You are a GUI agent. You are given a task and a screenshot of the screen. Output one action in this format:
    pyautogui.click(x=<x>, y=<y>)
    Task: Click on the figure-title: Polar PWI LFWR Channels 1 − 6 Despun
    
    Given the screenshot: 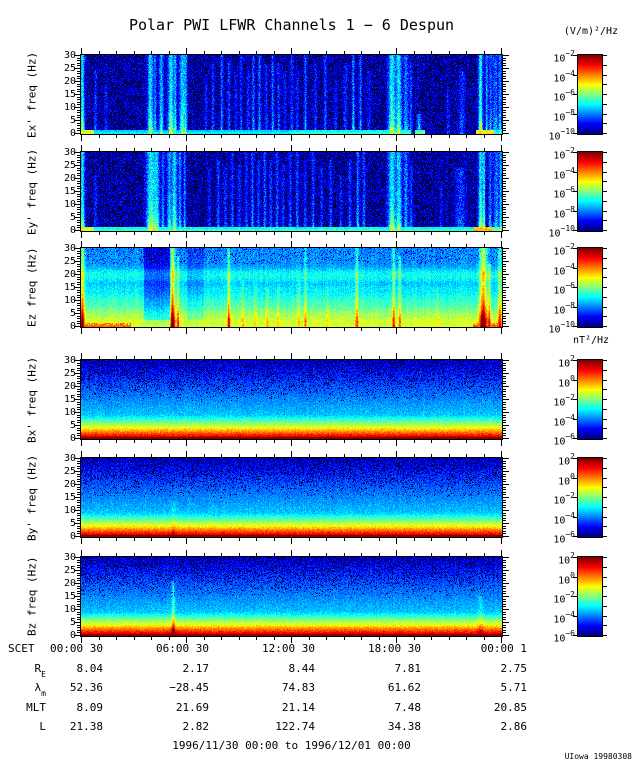 What is the action you would take?
    pyautogui.click(x=291, y=25)
    